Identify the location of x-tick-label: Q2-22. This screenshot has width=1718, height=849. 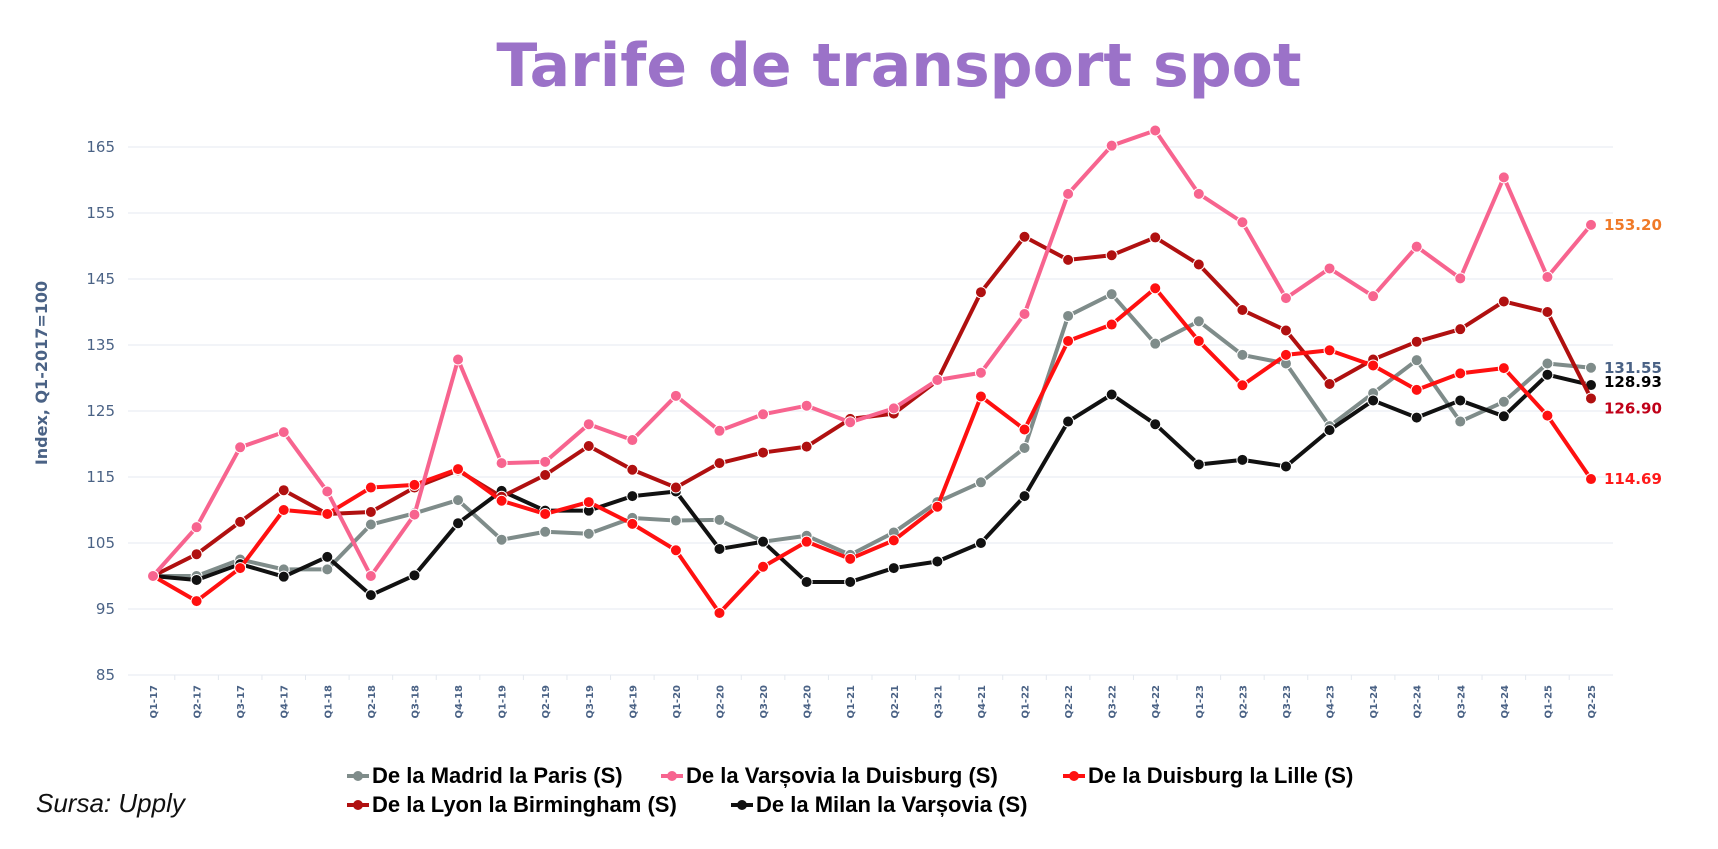
(1069, 702).